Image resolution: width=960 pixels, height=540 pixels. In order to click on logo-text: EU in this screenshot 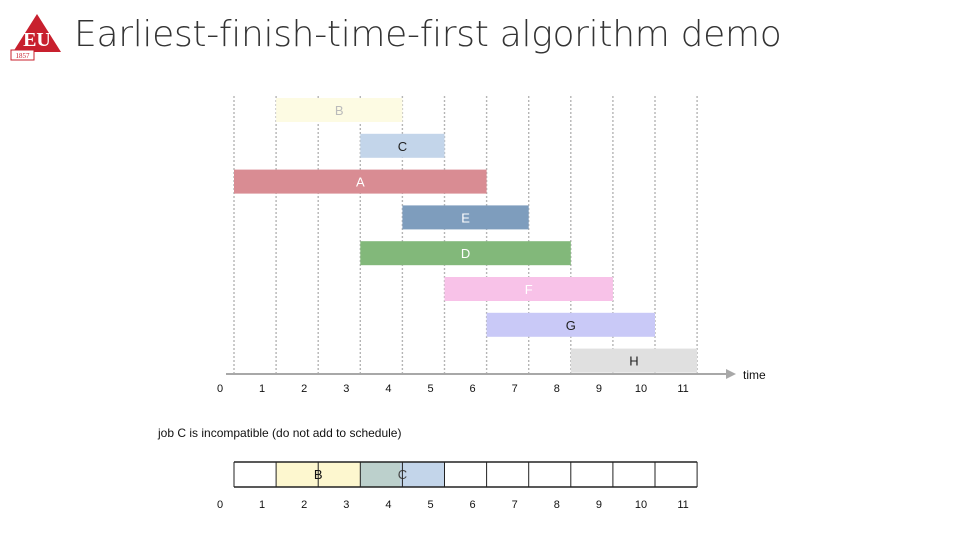, I will do `click(37, 40)`.